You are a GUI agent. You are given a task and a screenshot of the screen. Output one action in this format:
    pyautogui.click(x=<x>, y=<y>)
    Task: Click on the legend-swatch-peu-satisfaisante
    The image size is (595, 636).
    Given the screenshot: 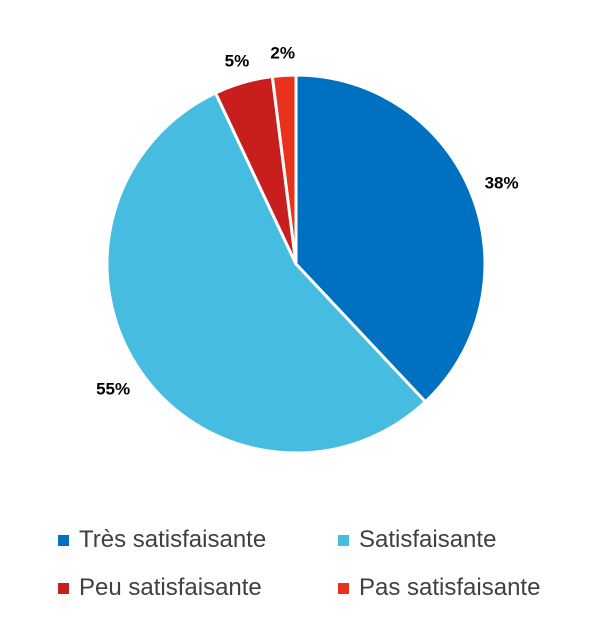 What is the action you would take?
    pyautogui.click(x=63, y=588)
    